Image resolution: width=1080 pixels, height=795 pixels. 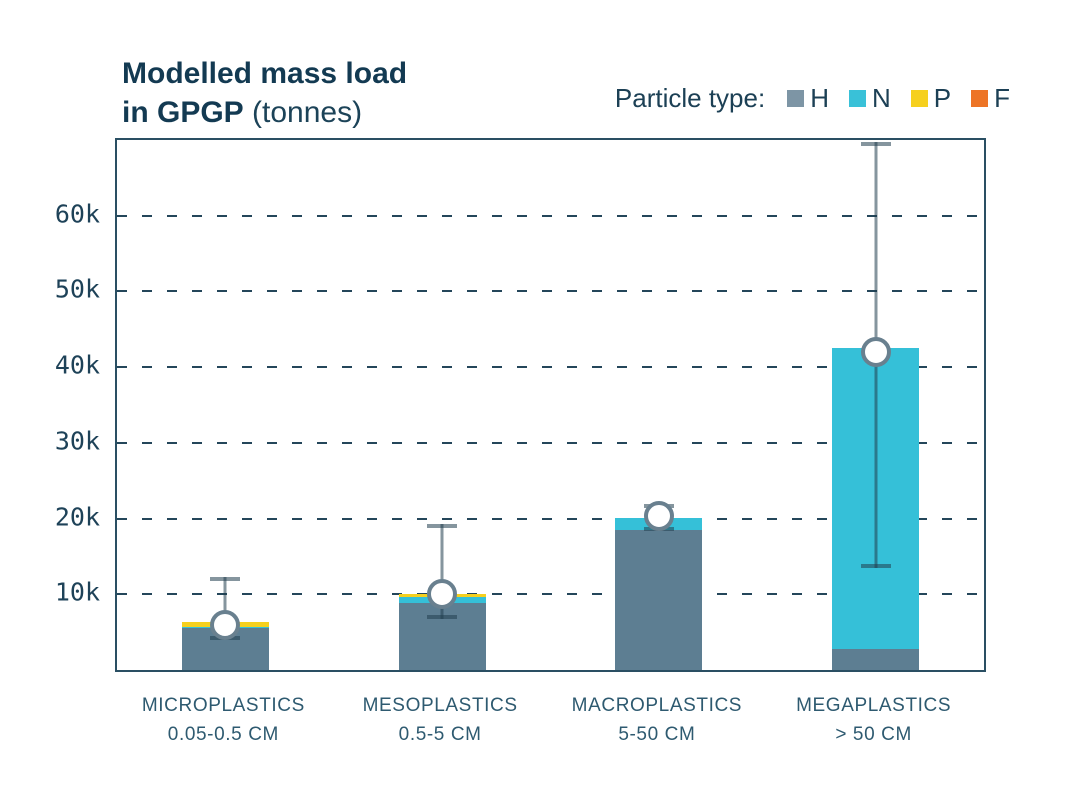 What do you see at coordinates (690, 98) in the screenshot?
I see `legend-label: Particle type:` at bounding box center [690, 98].